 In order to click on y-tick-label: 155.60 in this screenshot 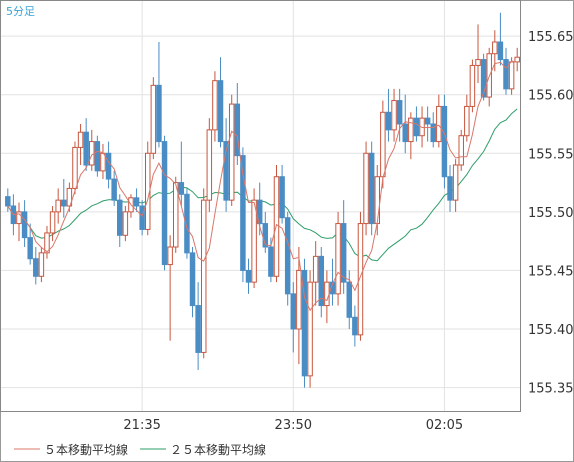, I will do `click(551, 96)`.